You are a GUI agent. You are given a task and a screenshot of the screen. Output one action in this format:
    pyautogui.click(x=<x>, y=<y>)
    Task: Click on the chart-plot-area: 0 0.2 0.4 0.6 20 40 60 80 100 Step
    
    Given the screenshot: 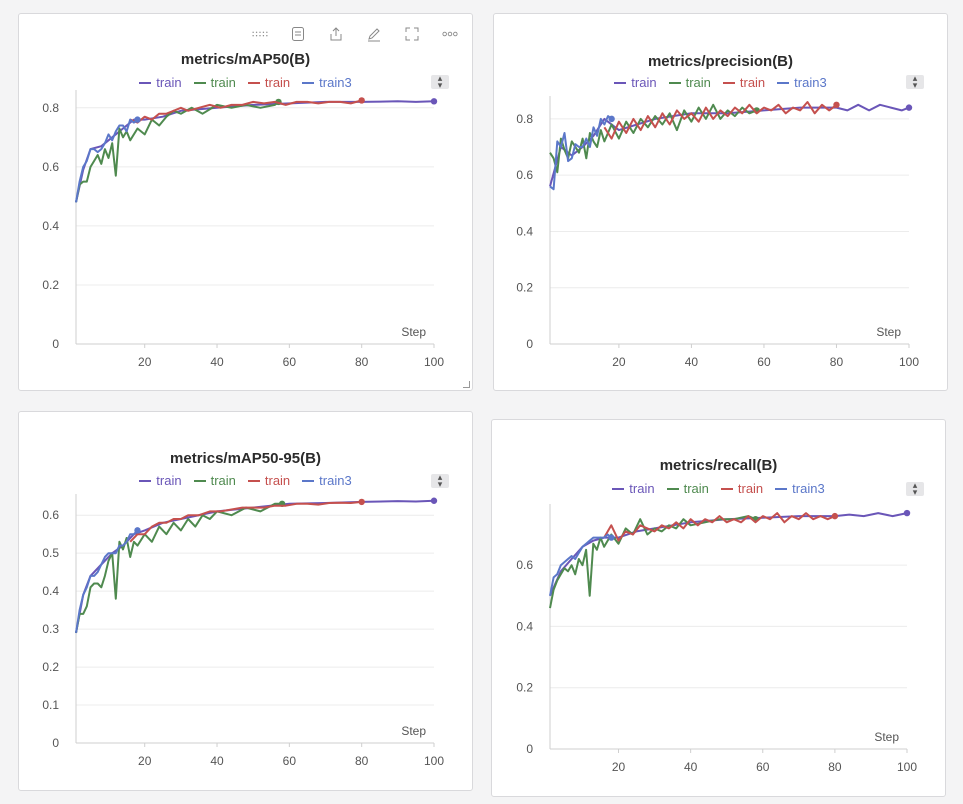 What is the action you would take?
    pyautogui.click(x=716, y=639)
    